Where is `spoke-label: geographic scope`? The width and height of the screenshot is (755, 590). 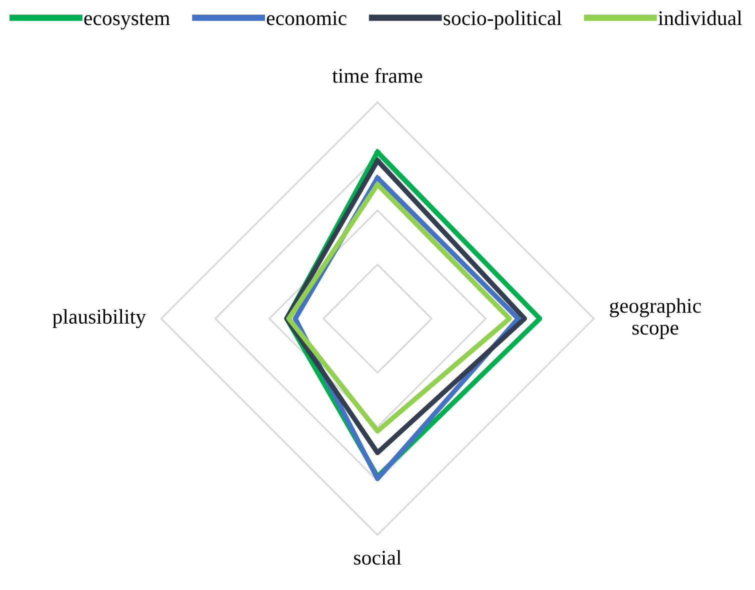 spoke-label: geographic scope is located at coordinates (655, 318).